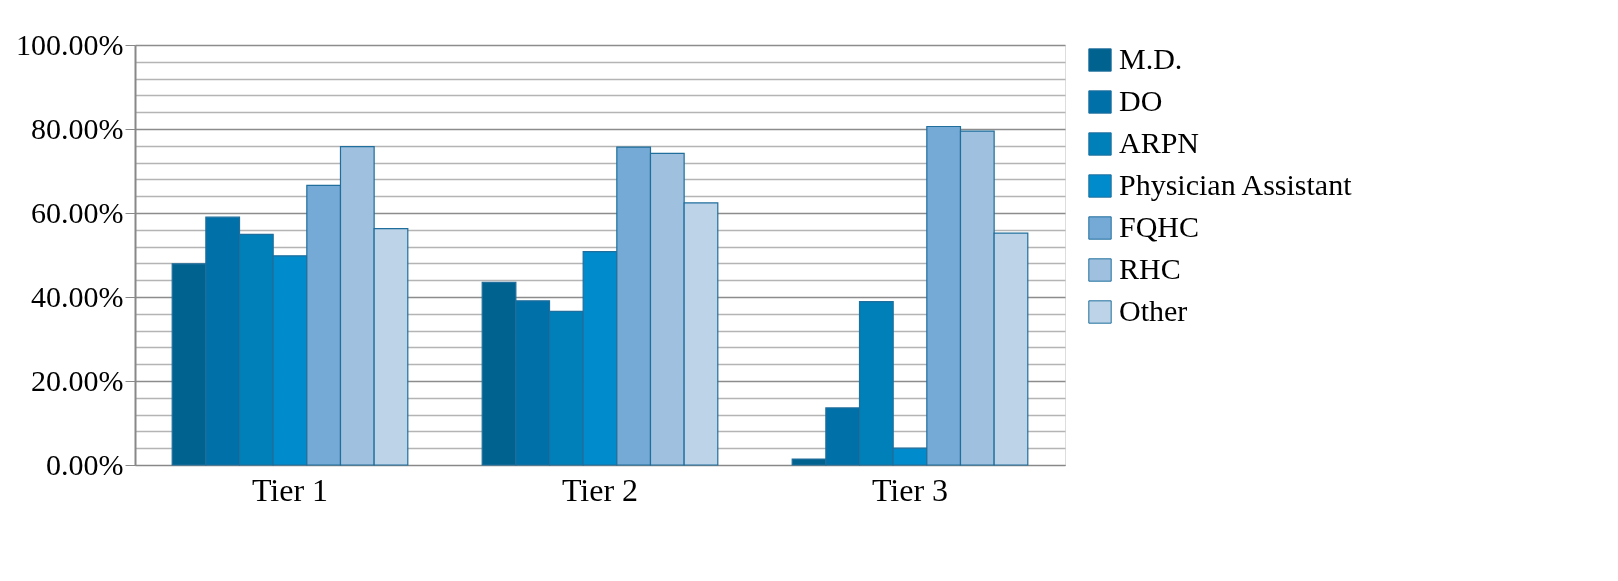 The height and width of the screenshot is (581, 1618). Describe the element at coordinates (70, 44) in the screenshot. I see `y-tick-label: 100.00%` at that location.